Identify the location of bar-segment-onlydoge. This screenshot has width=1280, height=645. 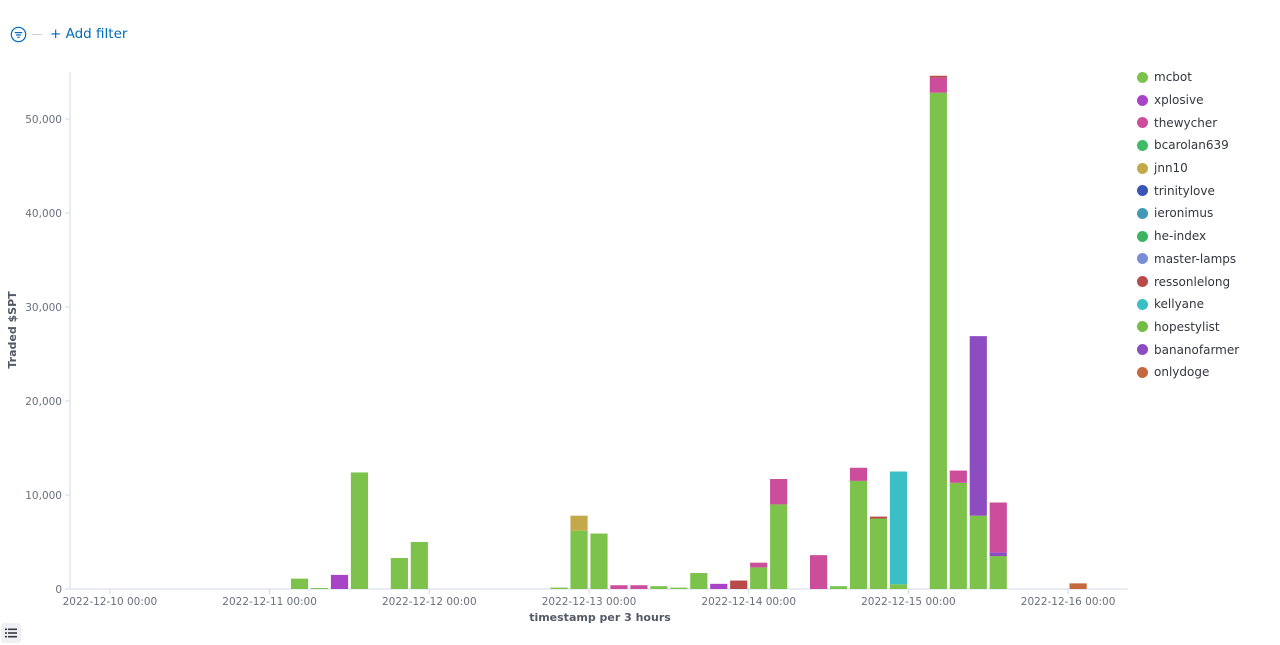
(1078, 586).